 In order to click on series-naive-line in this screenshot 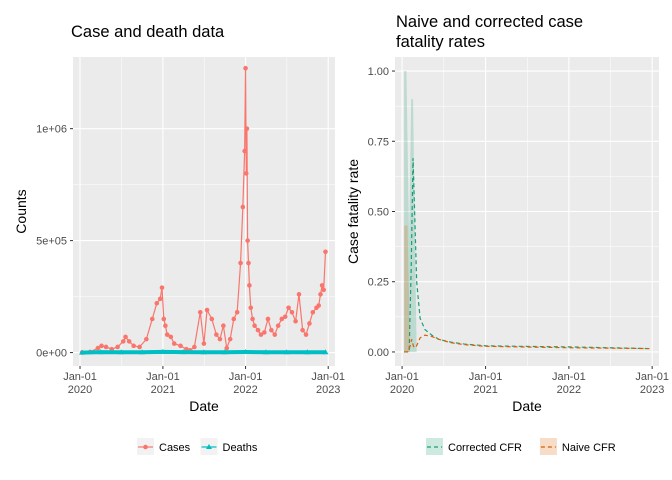, I will do `click(527, 343)`.